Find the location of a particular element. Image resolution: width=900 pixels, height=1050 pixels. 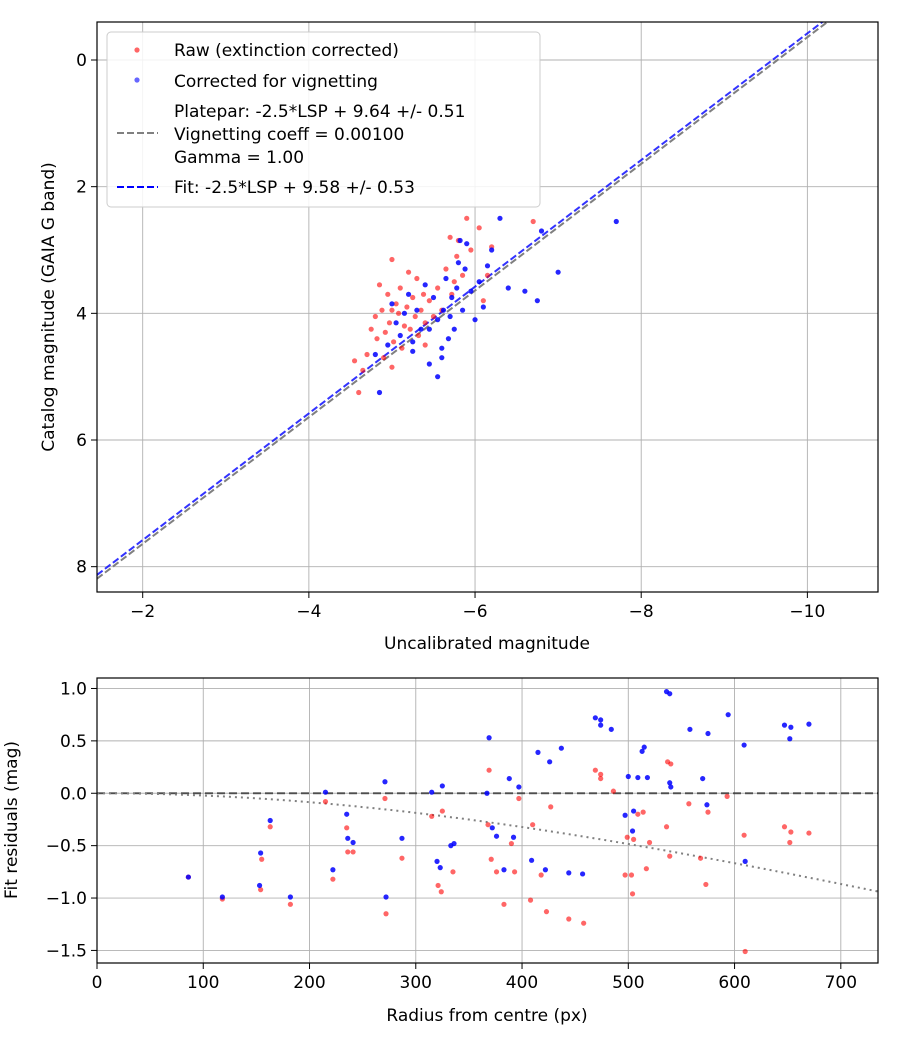

calibration-y-tick-label: 6 is located at coordinates (81, 441).